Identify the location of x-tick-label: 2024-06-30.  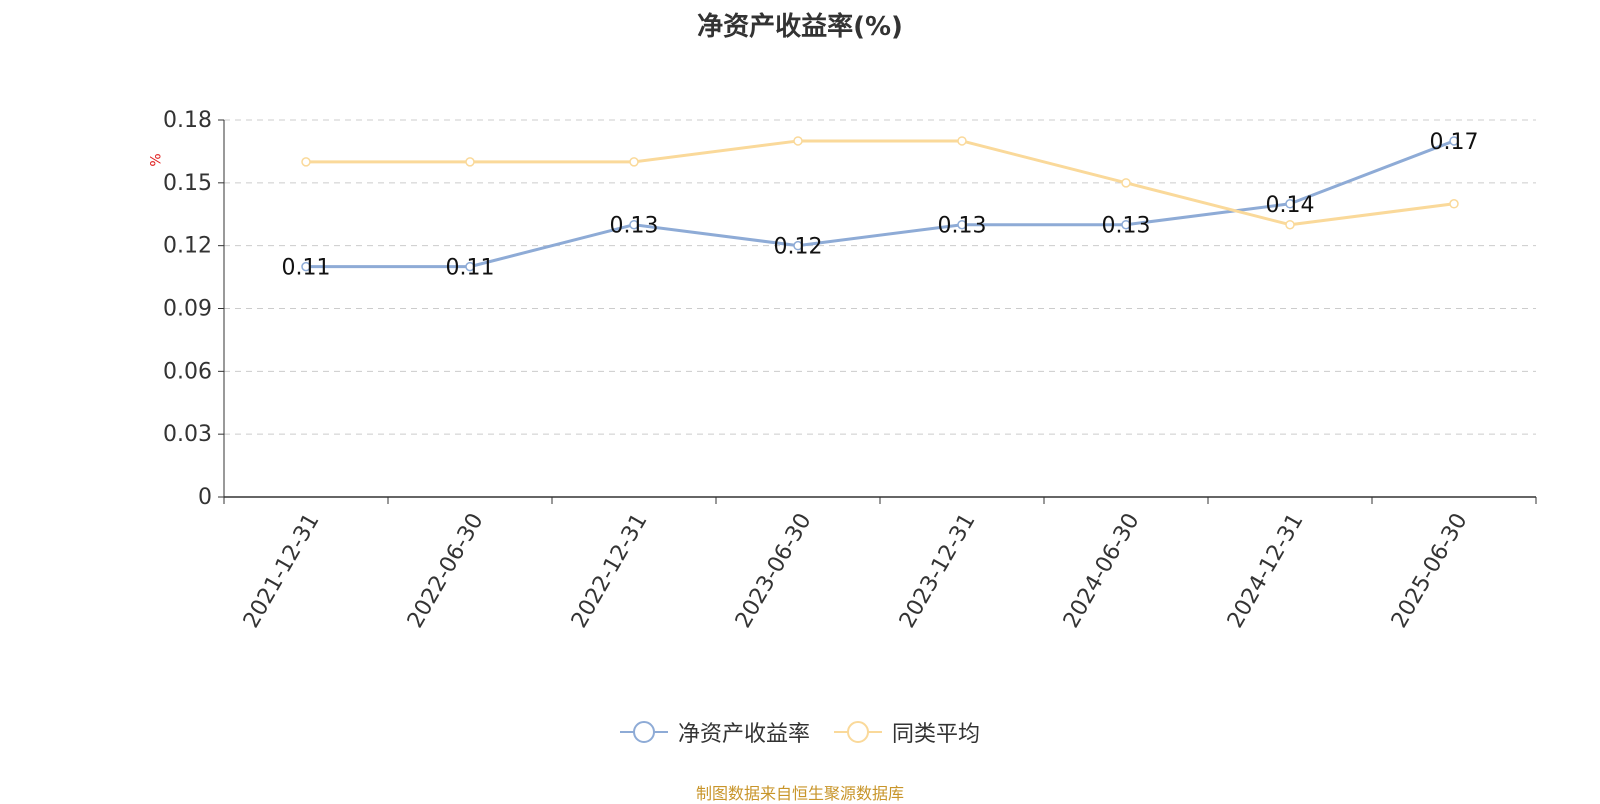
(1102, 570).